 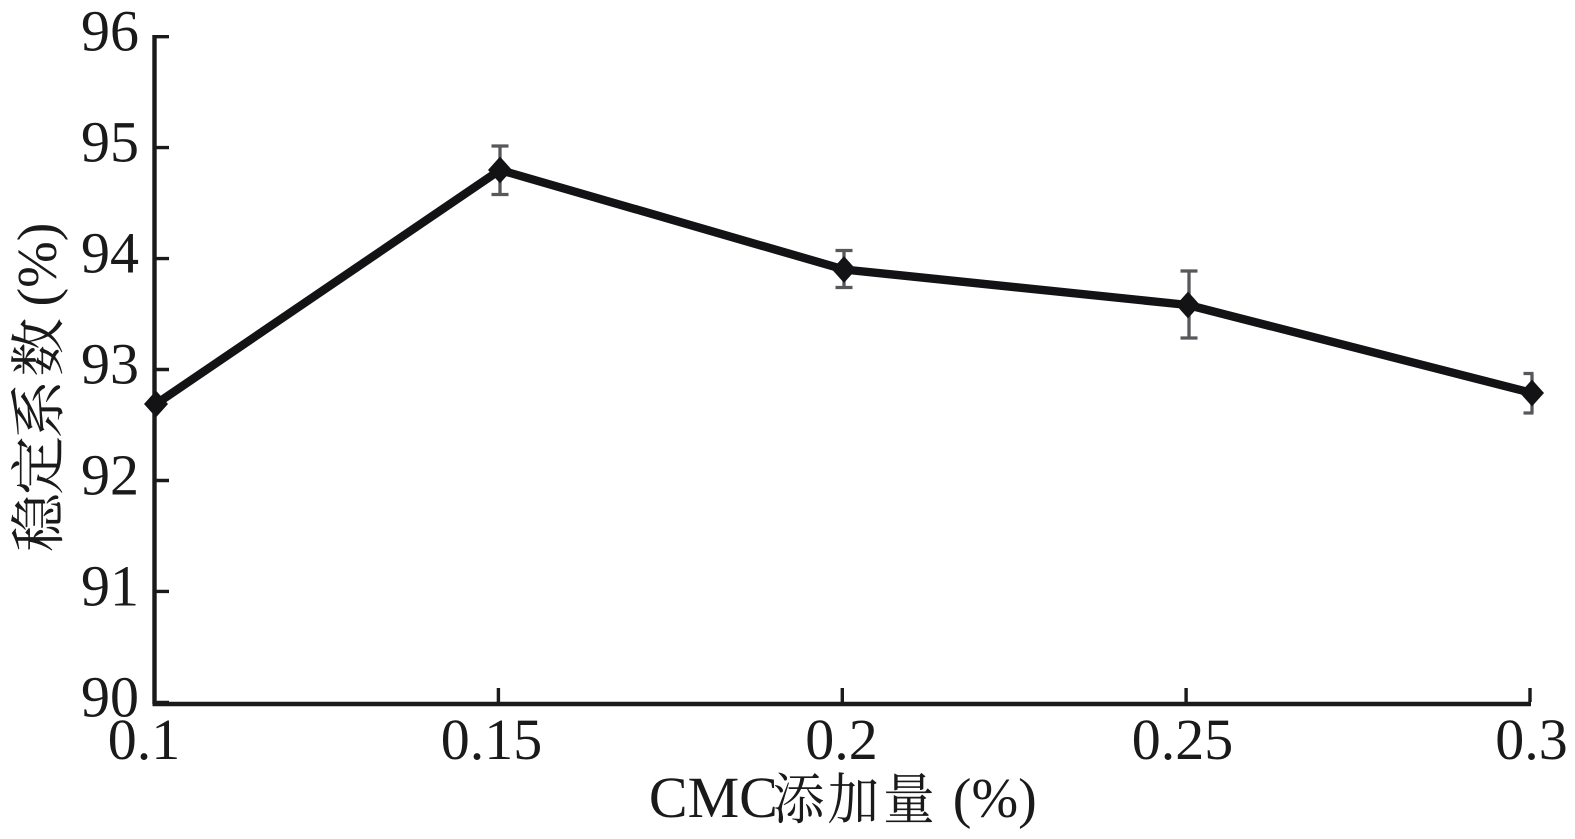 I want to click on svg-text: 0.1, so click(x=144, y=739).